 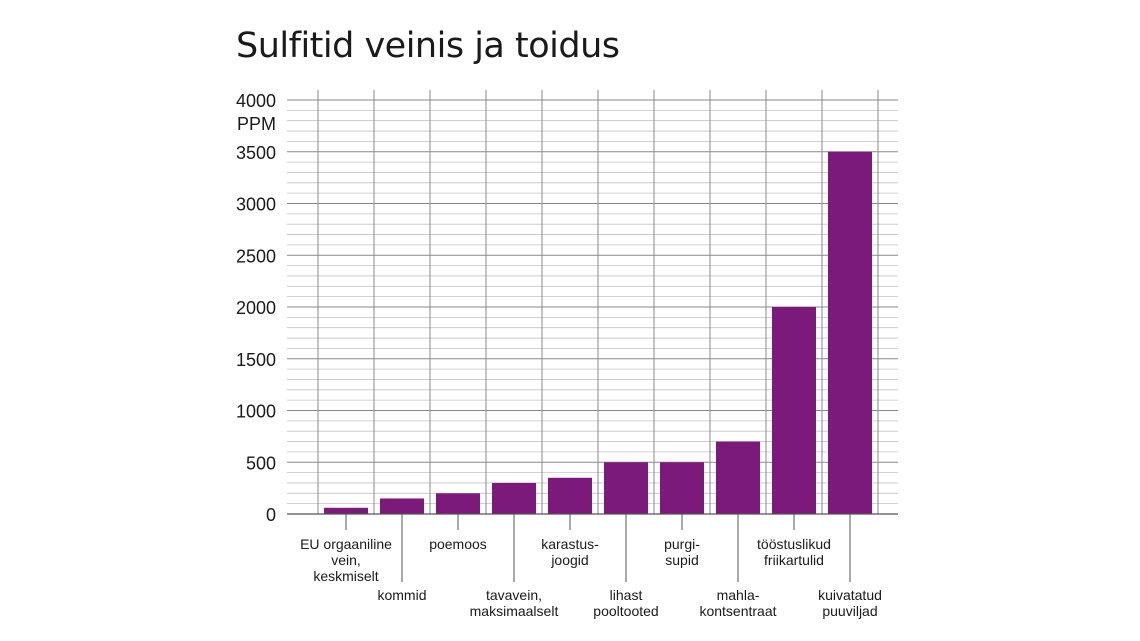 What do you see at coordinates (428, 46) in the screenshot?
I see `chart-title: Sulfitid veinis ja toidus` at bounding box center [428, 46].